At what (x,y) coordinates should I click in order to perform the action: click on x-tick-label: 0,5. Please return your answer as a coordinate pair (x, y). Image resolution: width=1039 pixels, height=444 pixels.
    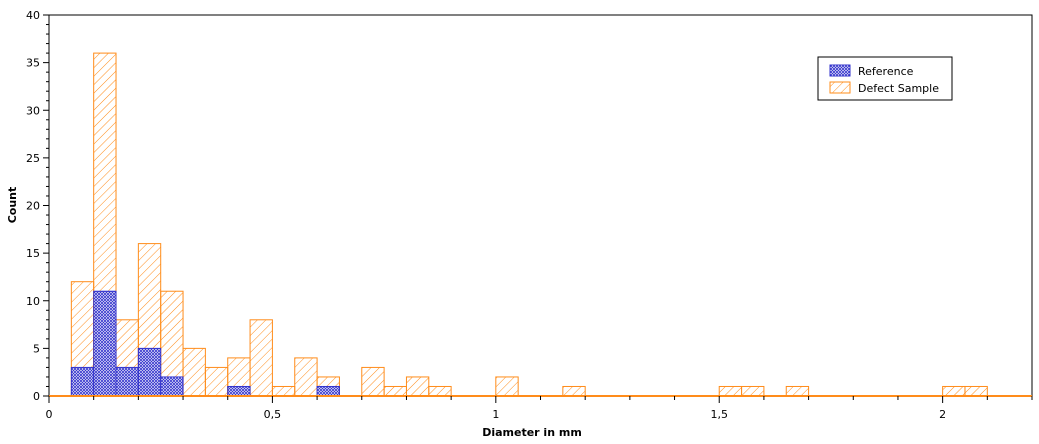
    Looking at the image, I should click on (273, 414).